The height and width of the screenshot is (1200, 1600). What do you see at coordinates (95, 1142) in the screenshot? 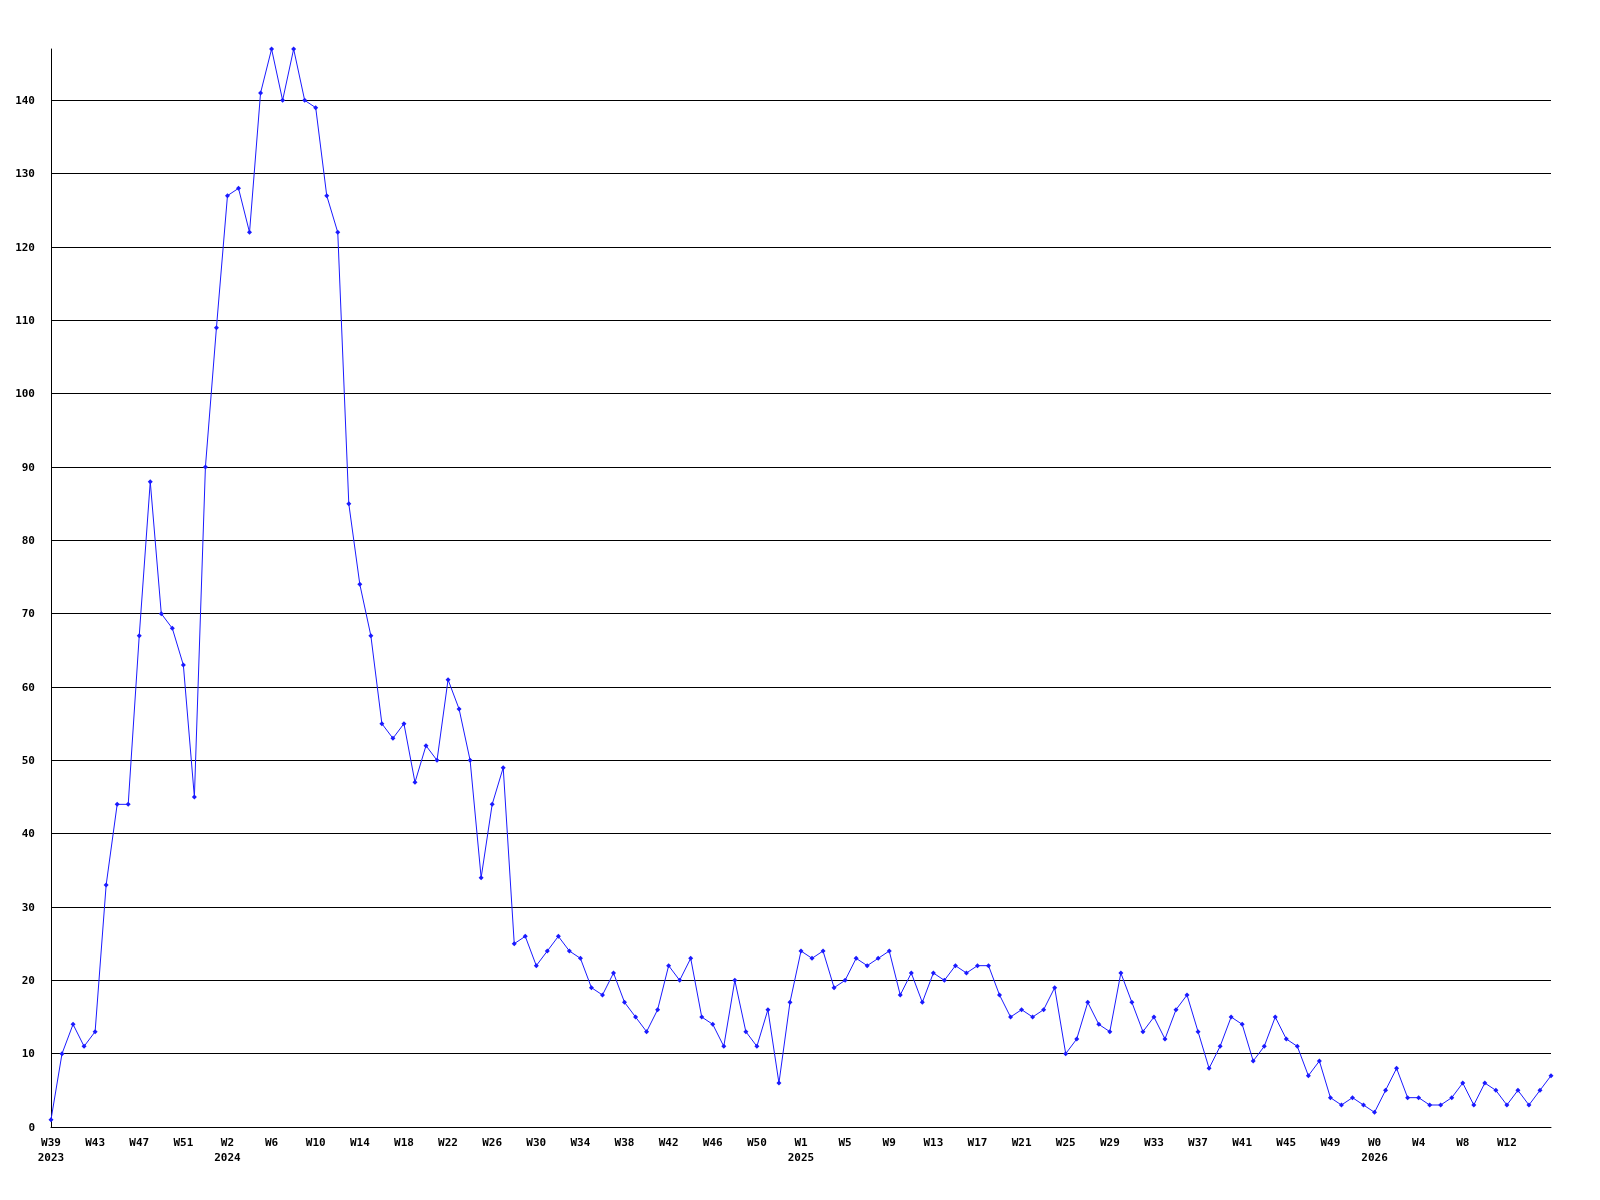
I see `x-tick-label: W43` at bounding box center [95, 1142].